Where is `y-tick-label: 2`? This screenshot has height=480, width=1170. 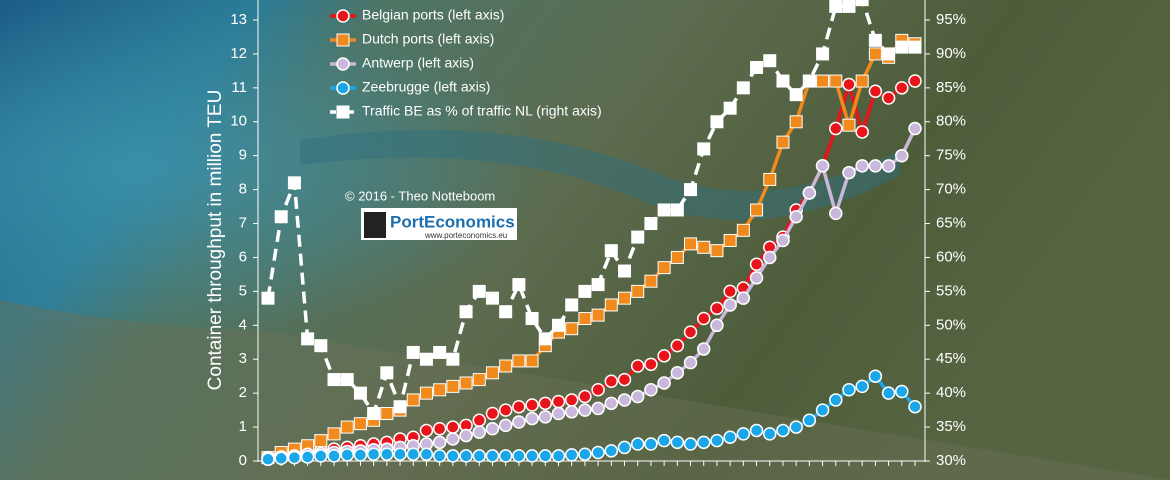
y-tick-label: 2 is located at coordinates (243, 392).